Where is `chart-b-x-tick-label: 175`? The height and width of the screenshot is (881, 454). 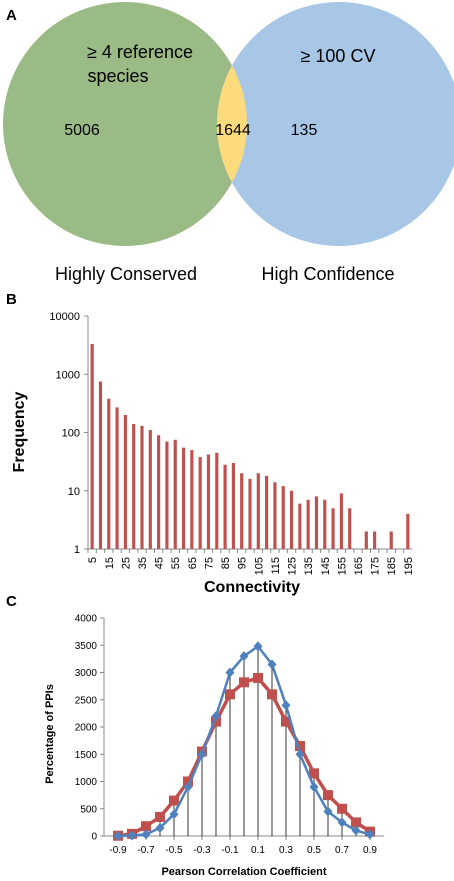
chart-b-x-tick-label: 175 is located at coordinates (376, 566).